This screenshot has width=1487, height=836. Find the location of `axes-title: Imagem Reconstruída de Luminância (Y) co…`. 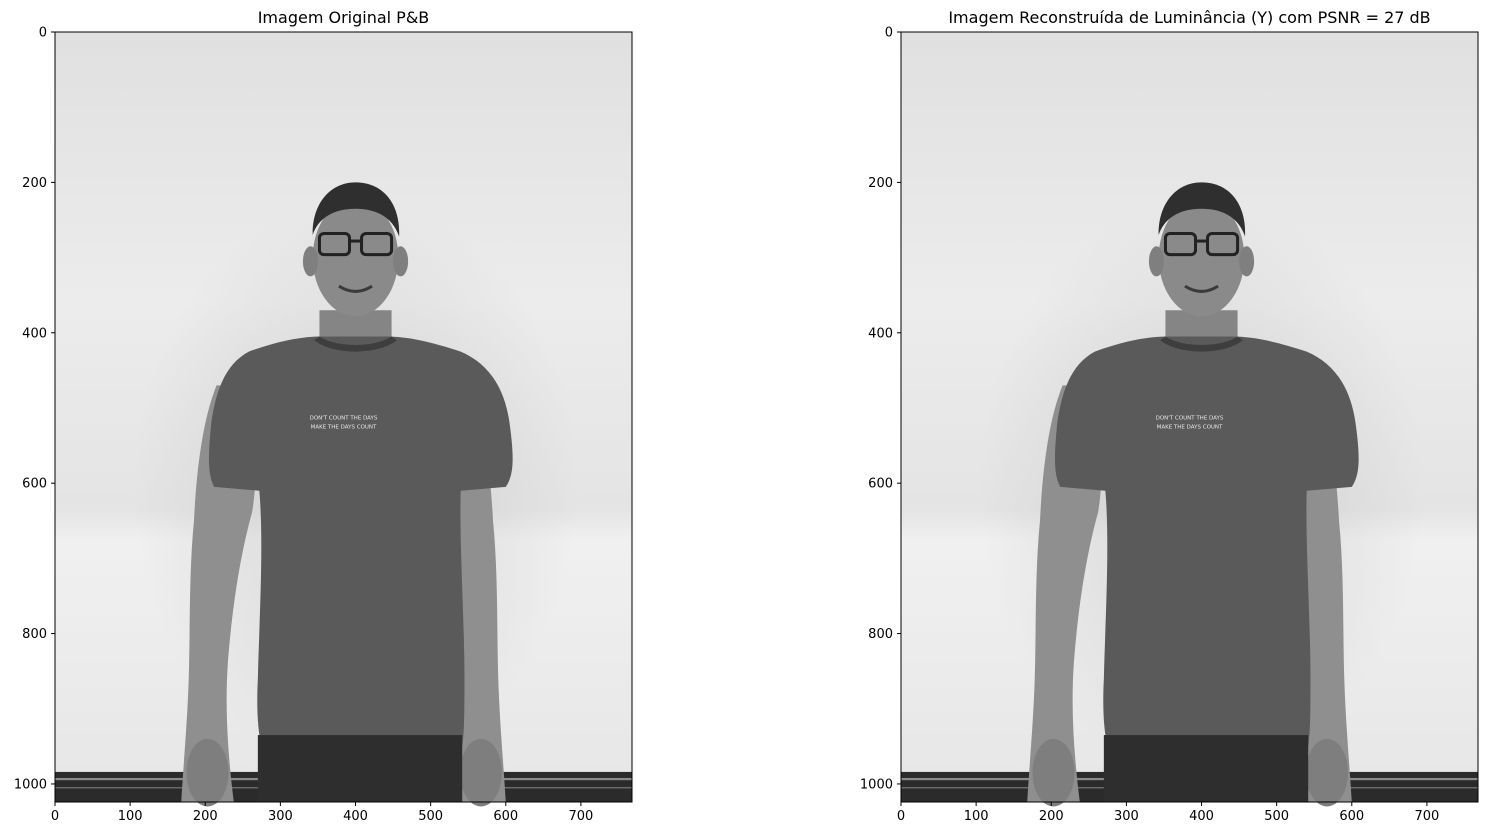

axes-title: Imagem Reconstruída de Luminância (Y) co… is located at coordinates (1189, 17).